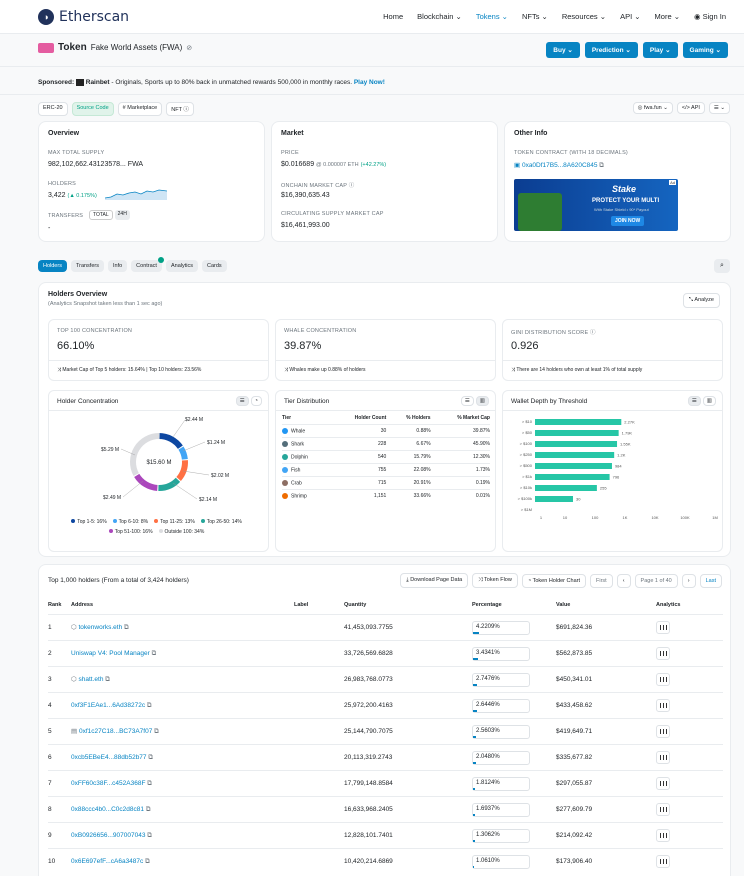 The image size is (744, 876). I want to click on address-link: 0xFF60c38F...c452A368F, so click(108, 783).